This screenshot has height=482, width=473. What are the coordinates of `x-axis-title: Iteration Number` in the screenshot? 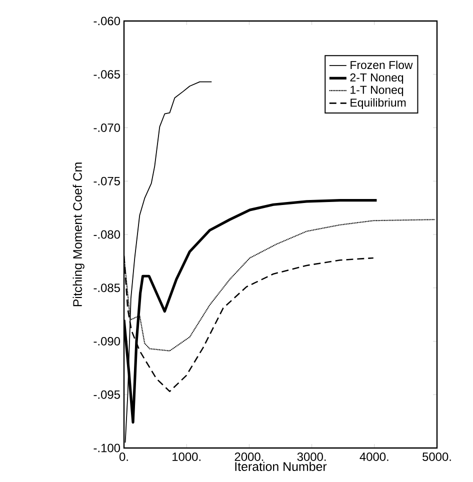 It's located at (281, 466).